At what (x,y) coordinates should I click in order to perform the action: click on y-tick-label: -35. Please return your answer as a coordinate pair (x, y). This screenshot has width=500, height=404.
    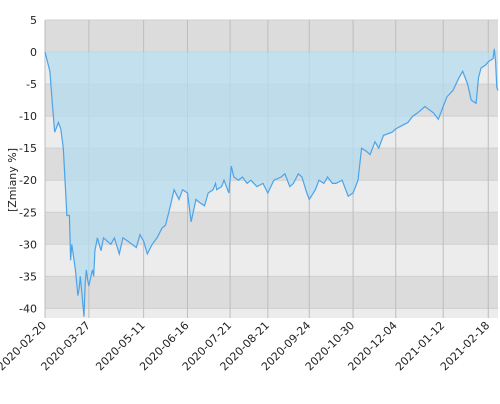
    Looking at the image, I should click on (28, 276).